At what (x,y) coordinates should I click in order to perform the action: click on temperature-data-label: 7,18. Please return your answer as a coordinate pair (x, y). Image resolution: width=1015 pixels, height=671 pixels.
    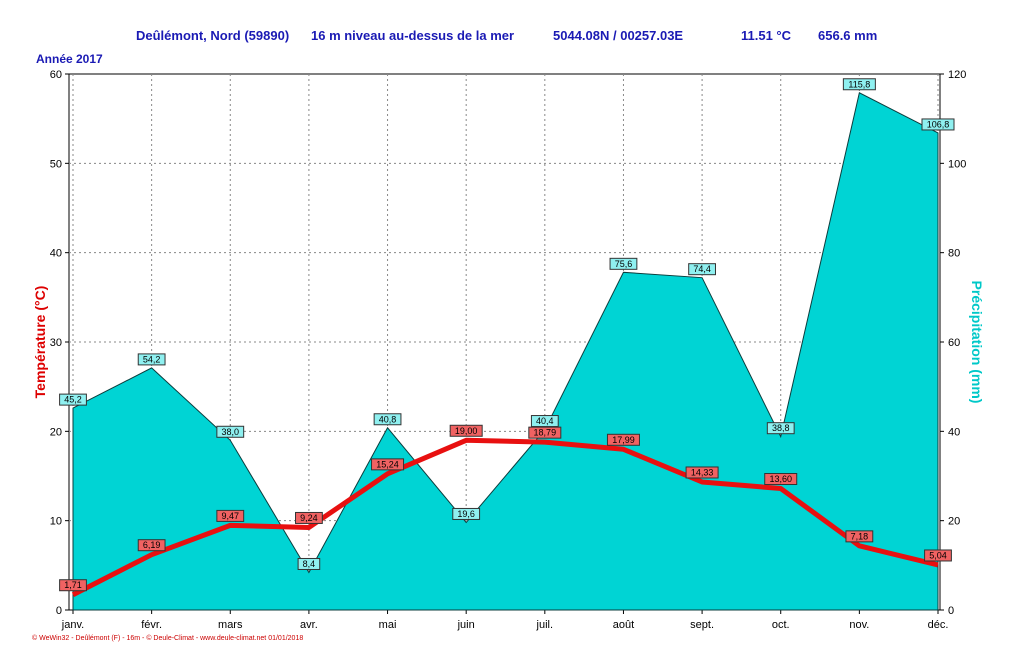
    Looking at the image, I should click on (860, 536).